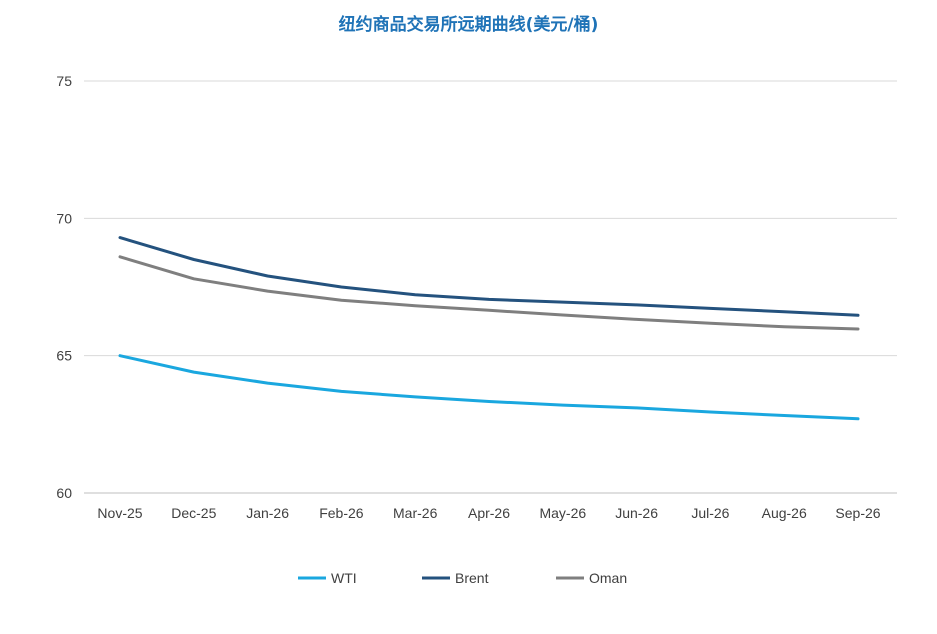  I want to click on y-tick-label: 65, so click(64, 356).